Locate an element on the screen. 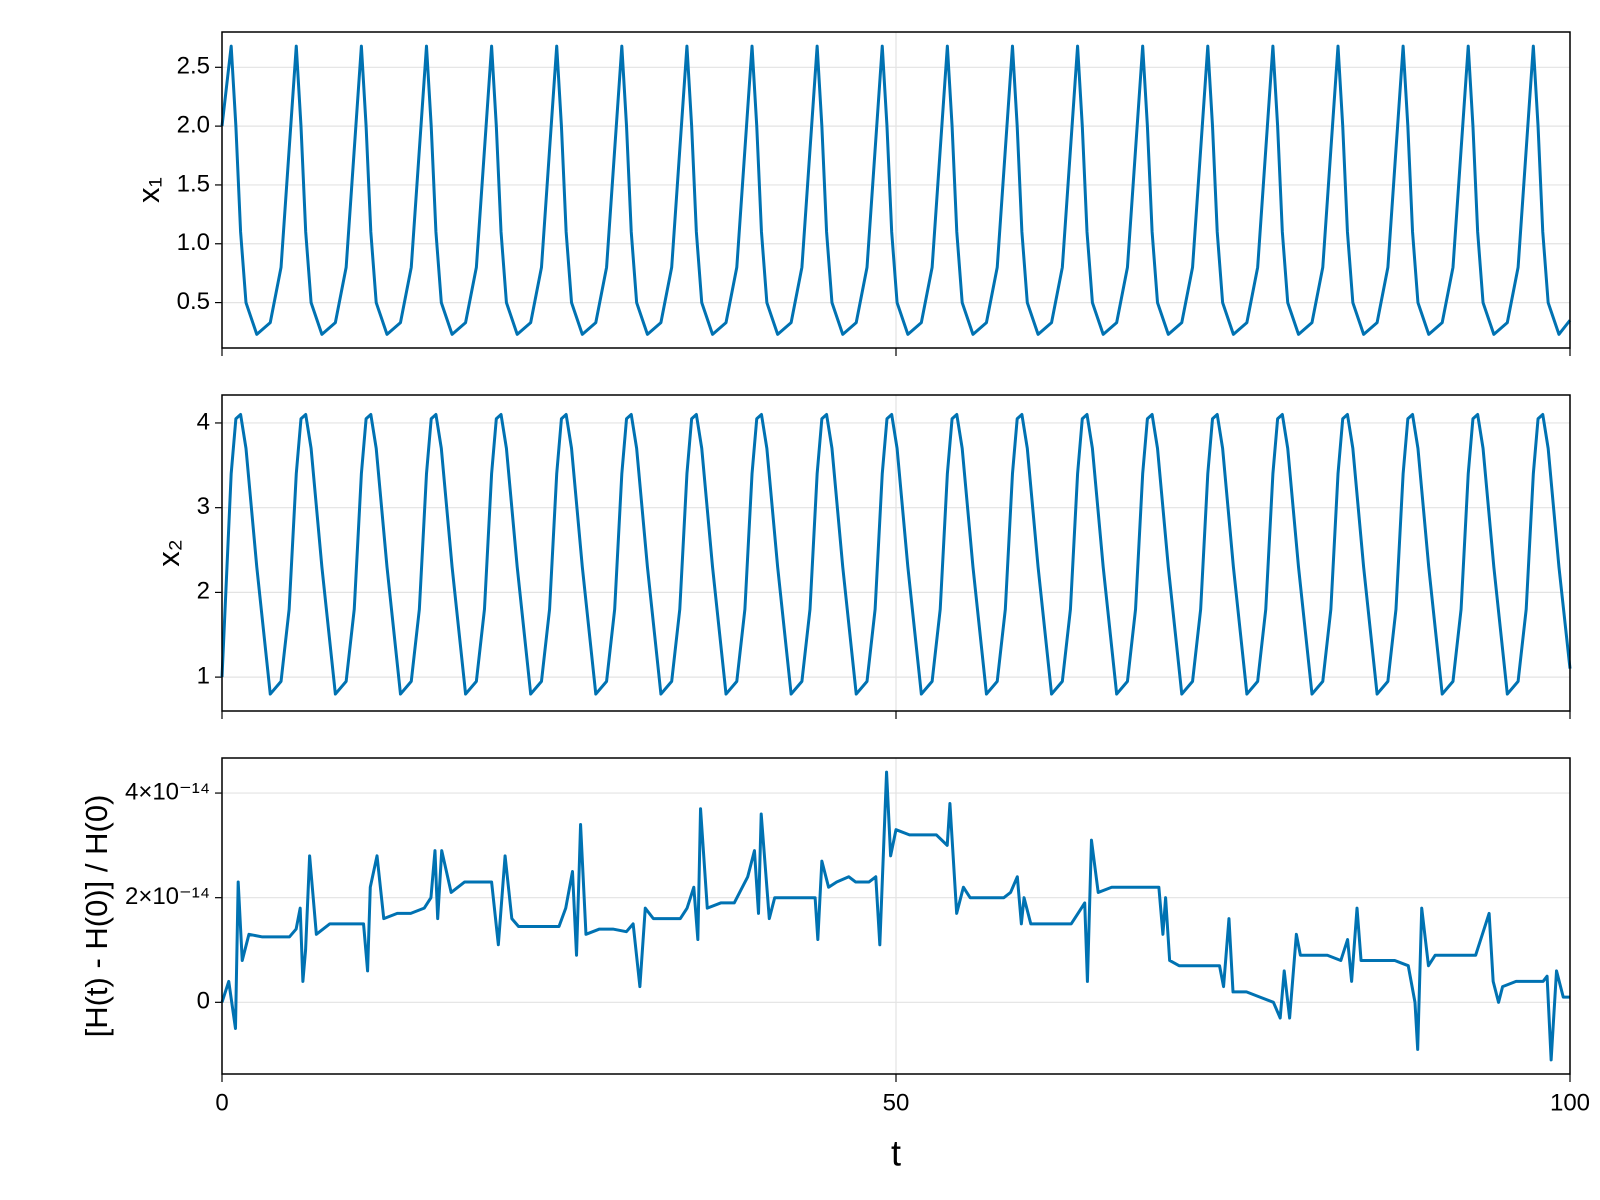 This screenshot has height=1200, width=1600. x-tick-label: 50 is located at coordinates (896, 1102).